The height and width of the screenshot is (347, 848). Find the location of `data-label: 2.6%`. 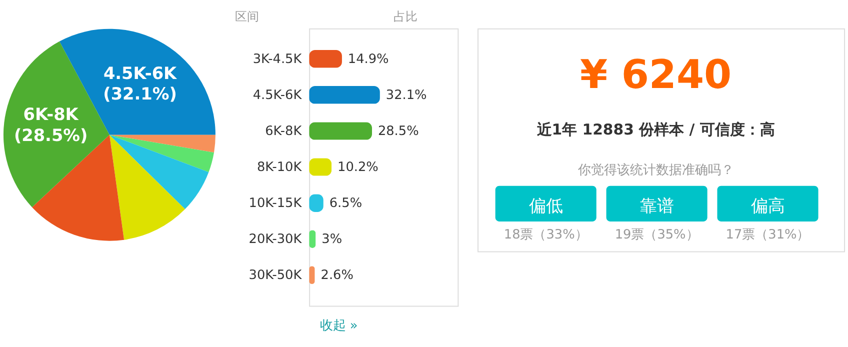

data-label: 2.6% is located at coordinates (337, 276).